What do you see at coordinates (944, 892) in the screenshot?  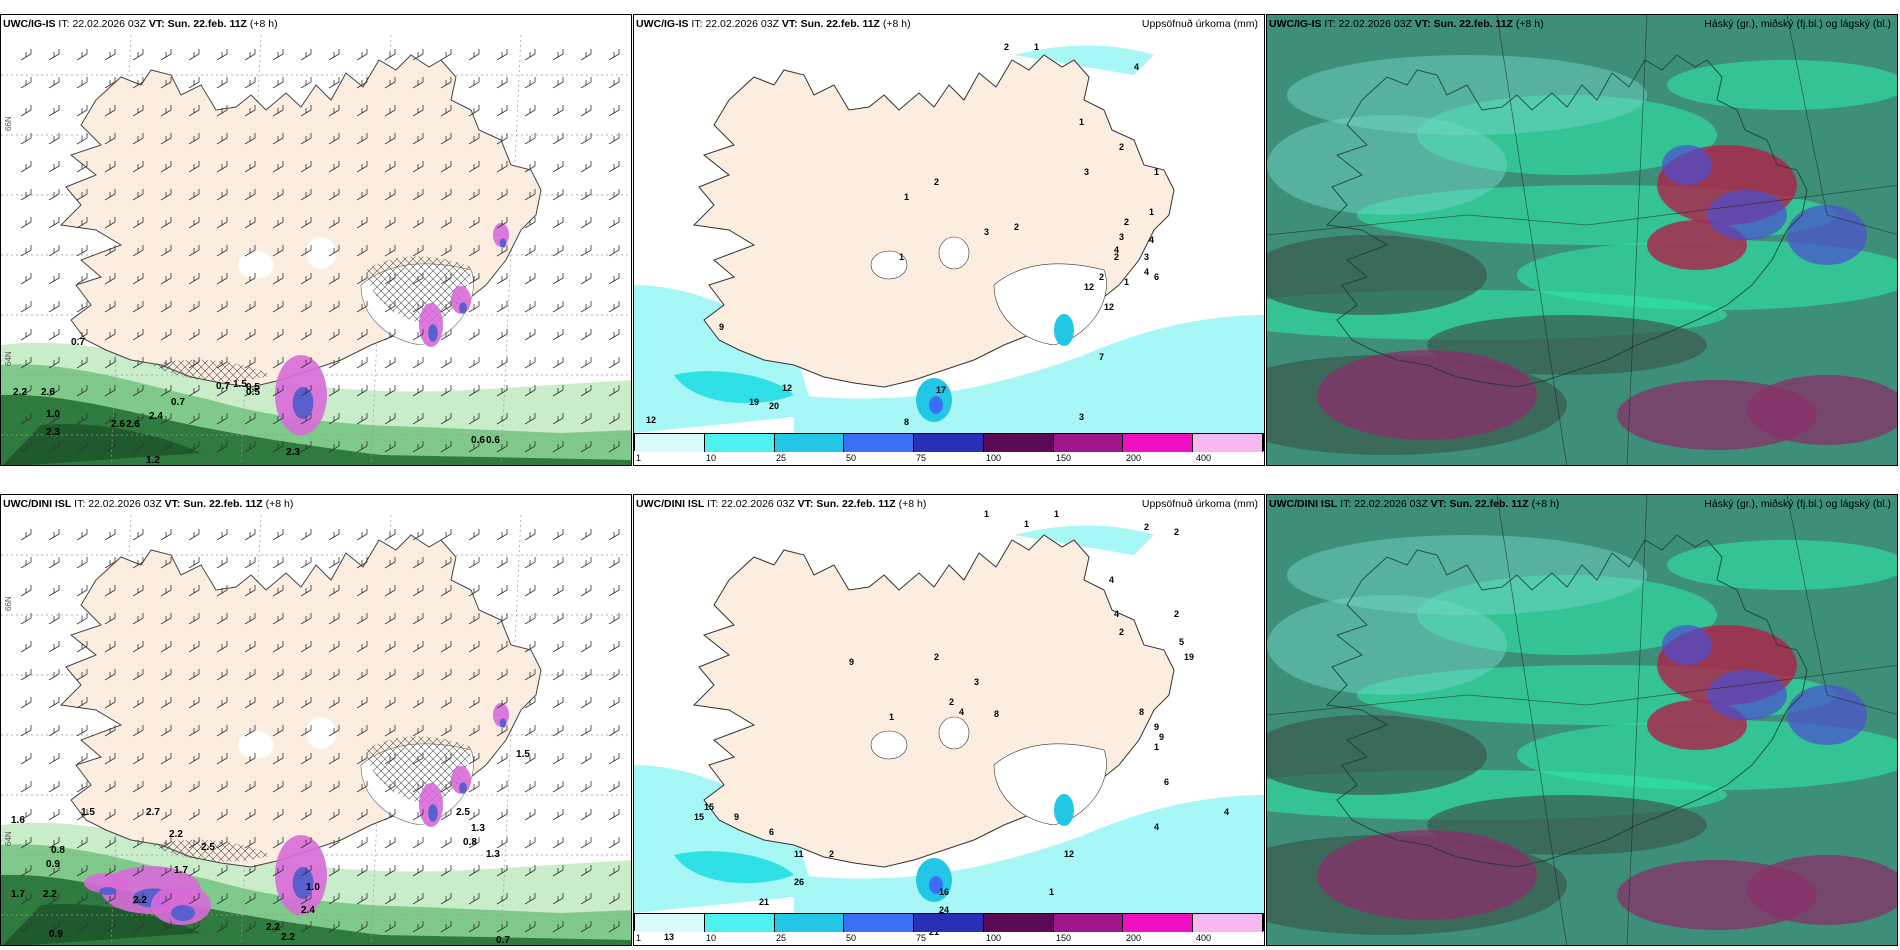 I see `precip-value-label: 16` at bounding box center [944, 892].